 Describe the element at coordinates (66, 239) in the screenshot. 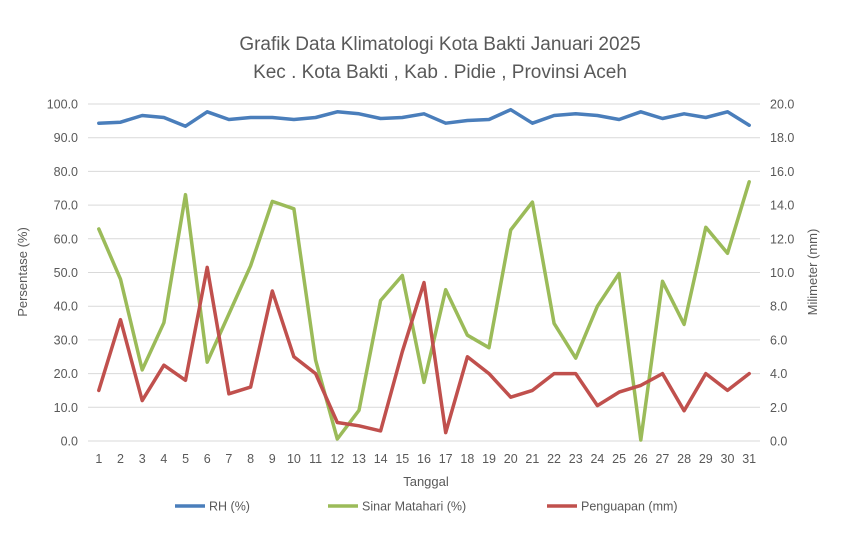

I see `y-tick-label: 60.0` at that location.